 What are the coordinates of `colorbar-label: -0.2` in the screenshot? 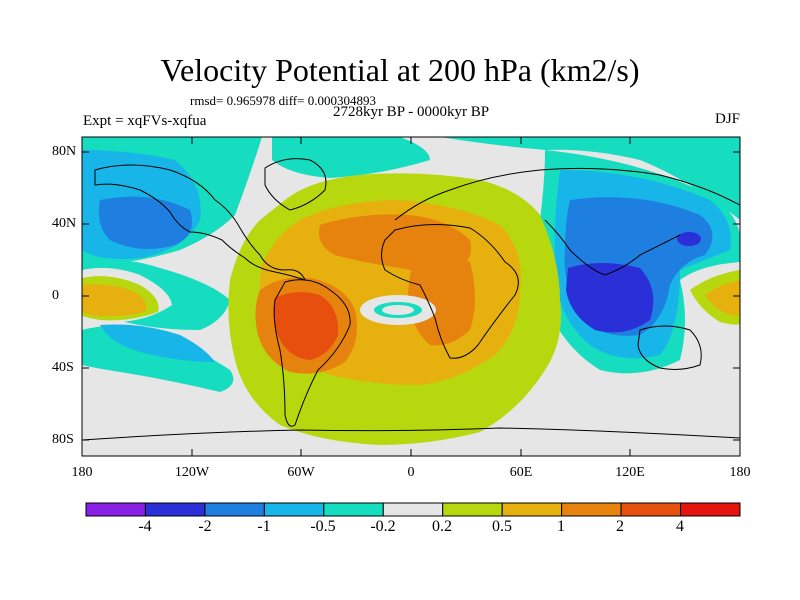 It's located at (383, 526).